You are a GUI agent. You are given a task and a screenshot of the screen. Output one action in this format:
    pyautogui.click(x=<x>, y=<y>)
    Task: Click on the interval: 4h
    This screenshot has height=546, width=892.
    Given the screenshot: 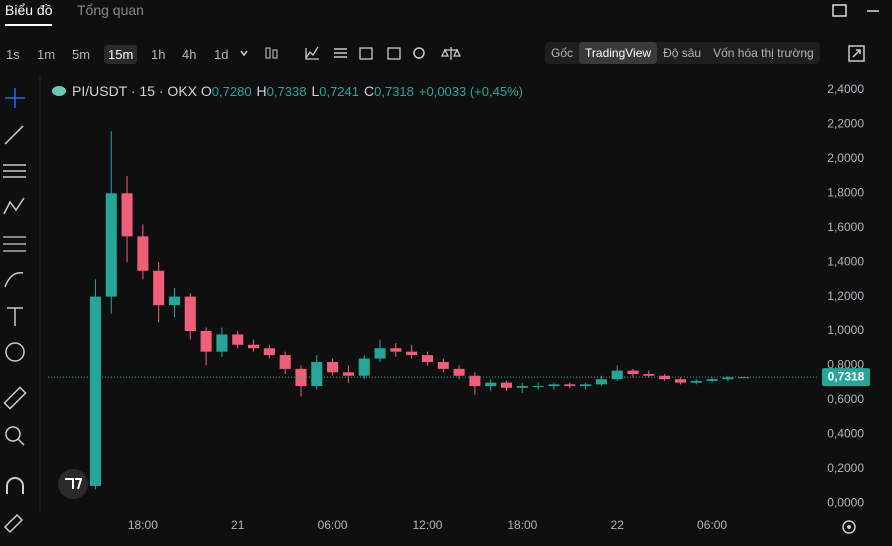 What is the action you would take?
    pyautogui.click(x=189, y=54)
    